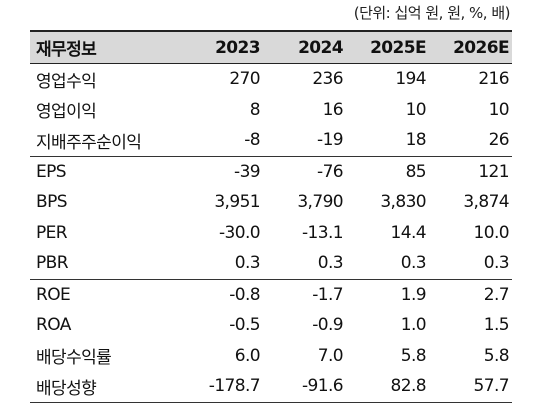 The width and height of the screenshot is (550, 412). I want to click on cell-value: 216, so click(493, 79).